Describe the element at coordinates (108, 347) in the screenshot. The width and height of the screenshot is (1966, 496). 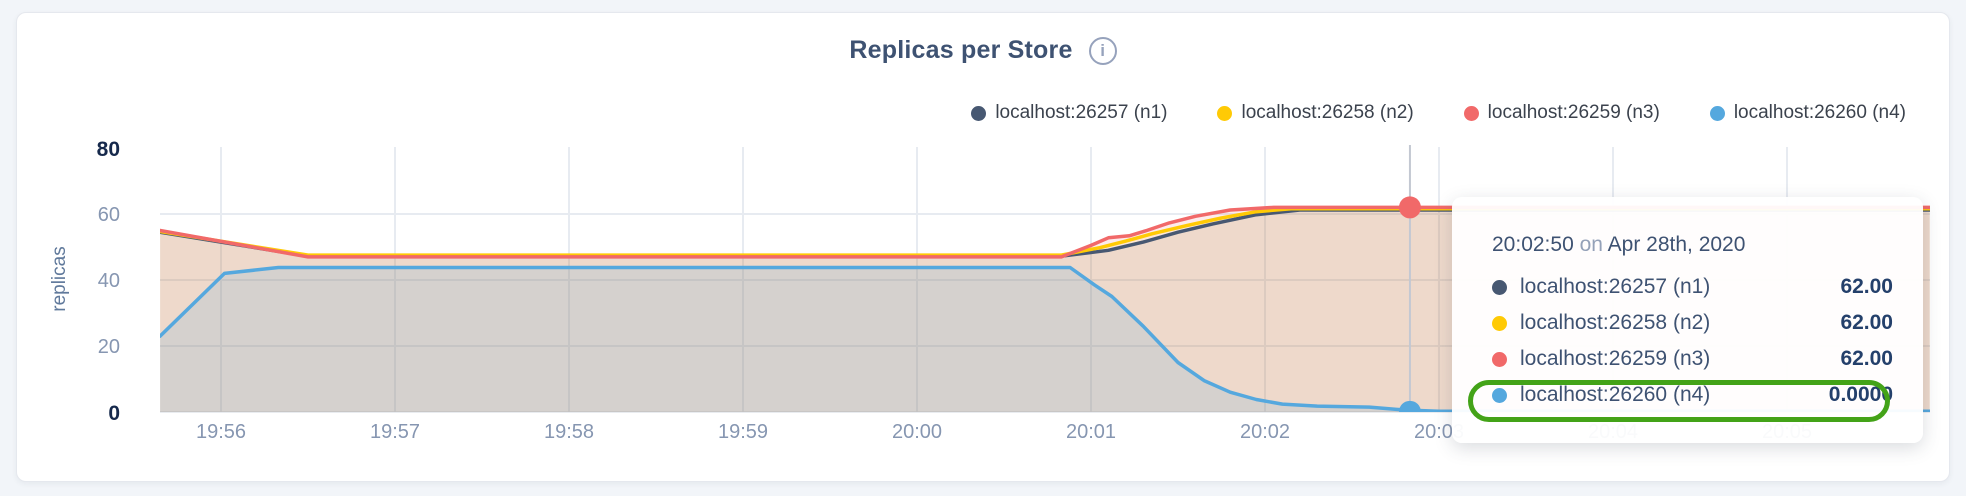
I see `y-tick-label: 20` at that location.